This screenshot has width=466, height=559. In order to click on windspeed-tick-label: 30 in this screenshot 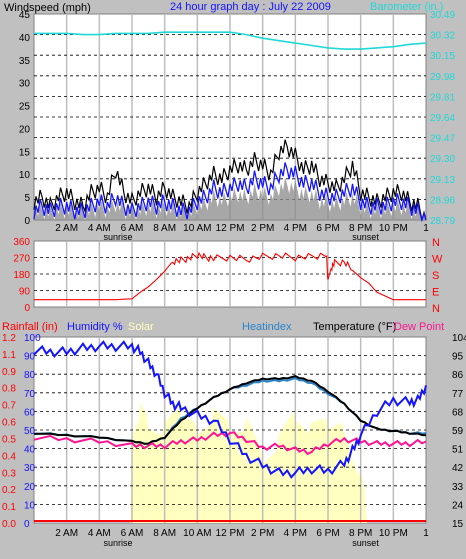, I will do `click(25, 84)`.